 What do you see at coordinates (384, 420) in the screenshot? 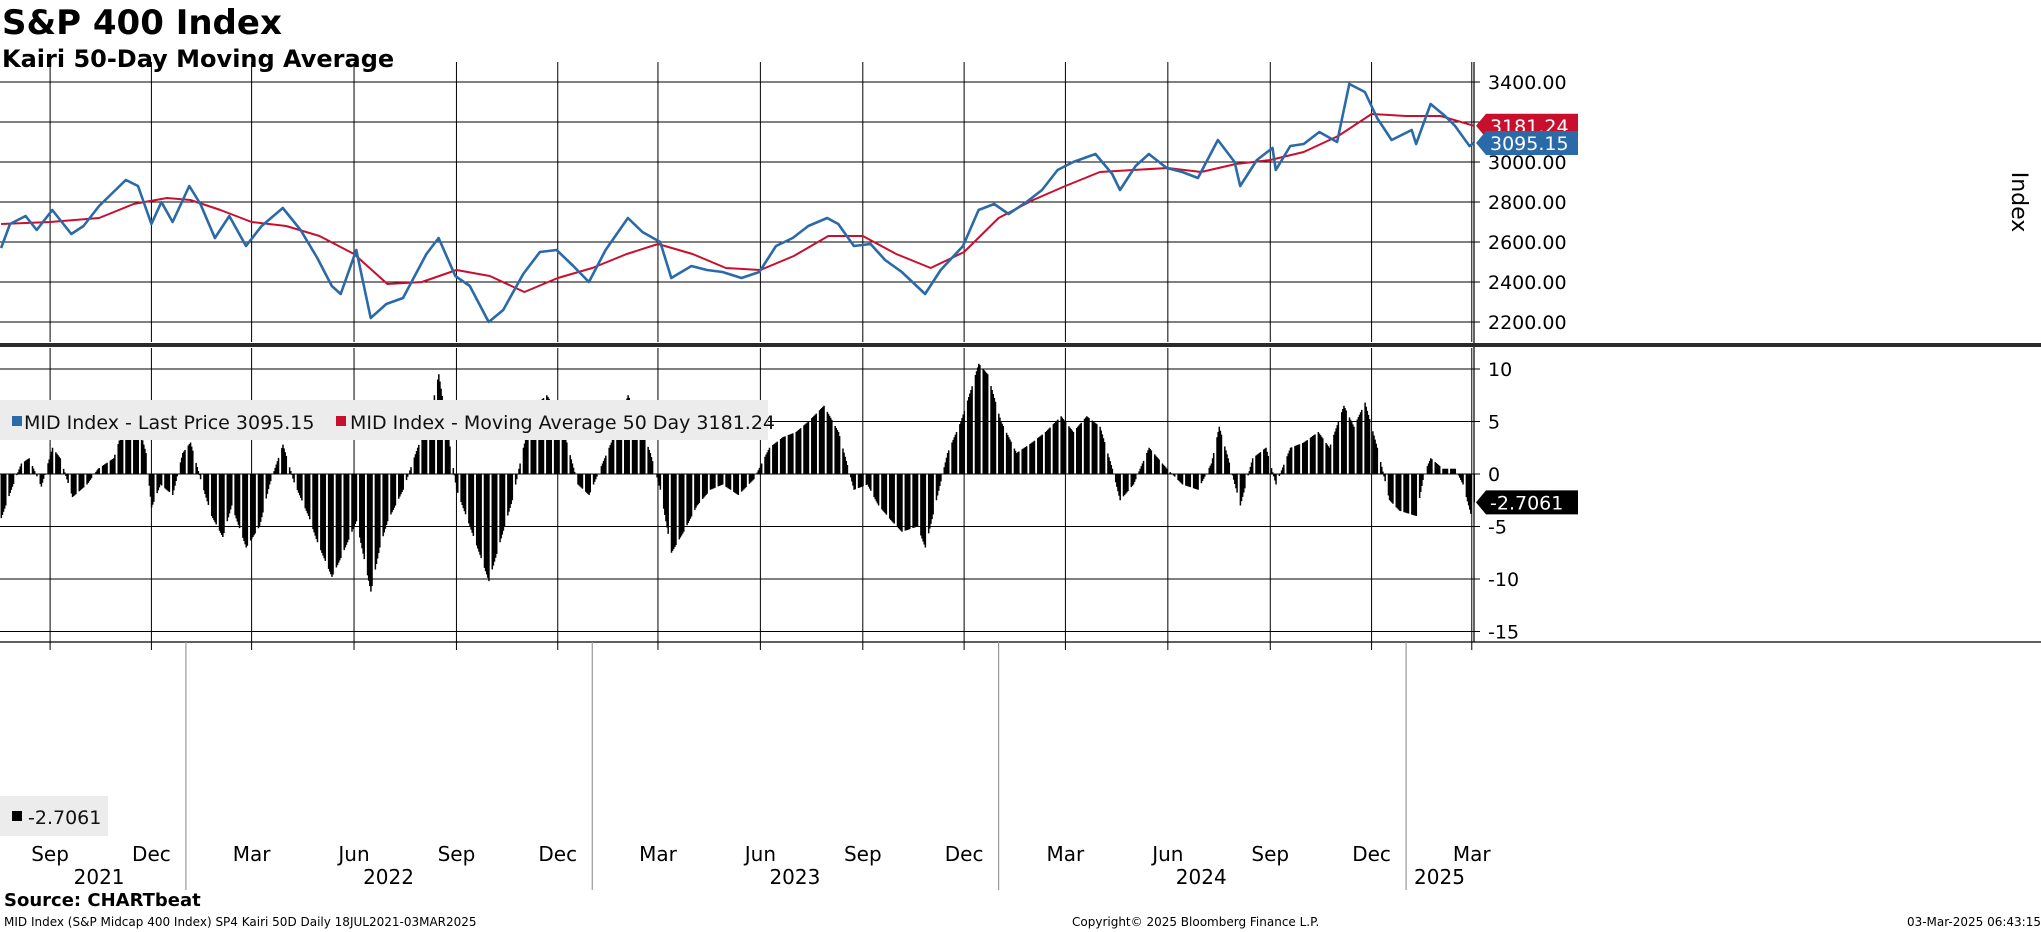
I see `legend-box` at bounding box center [384, 420].